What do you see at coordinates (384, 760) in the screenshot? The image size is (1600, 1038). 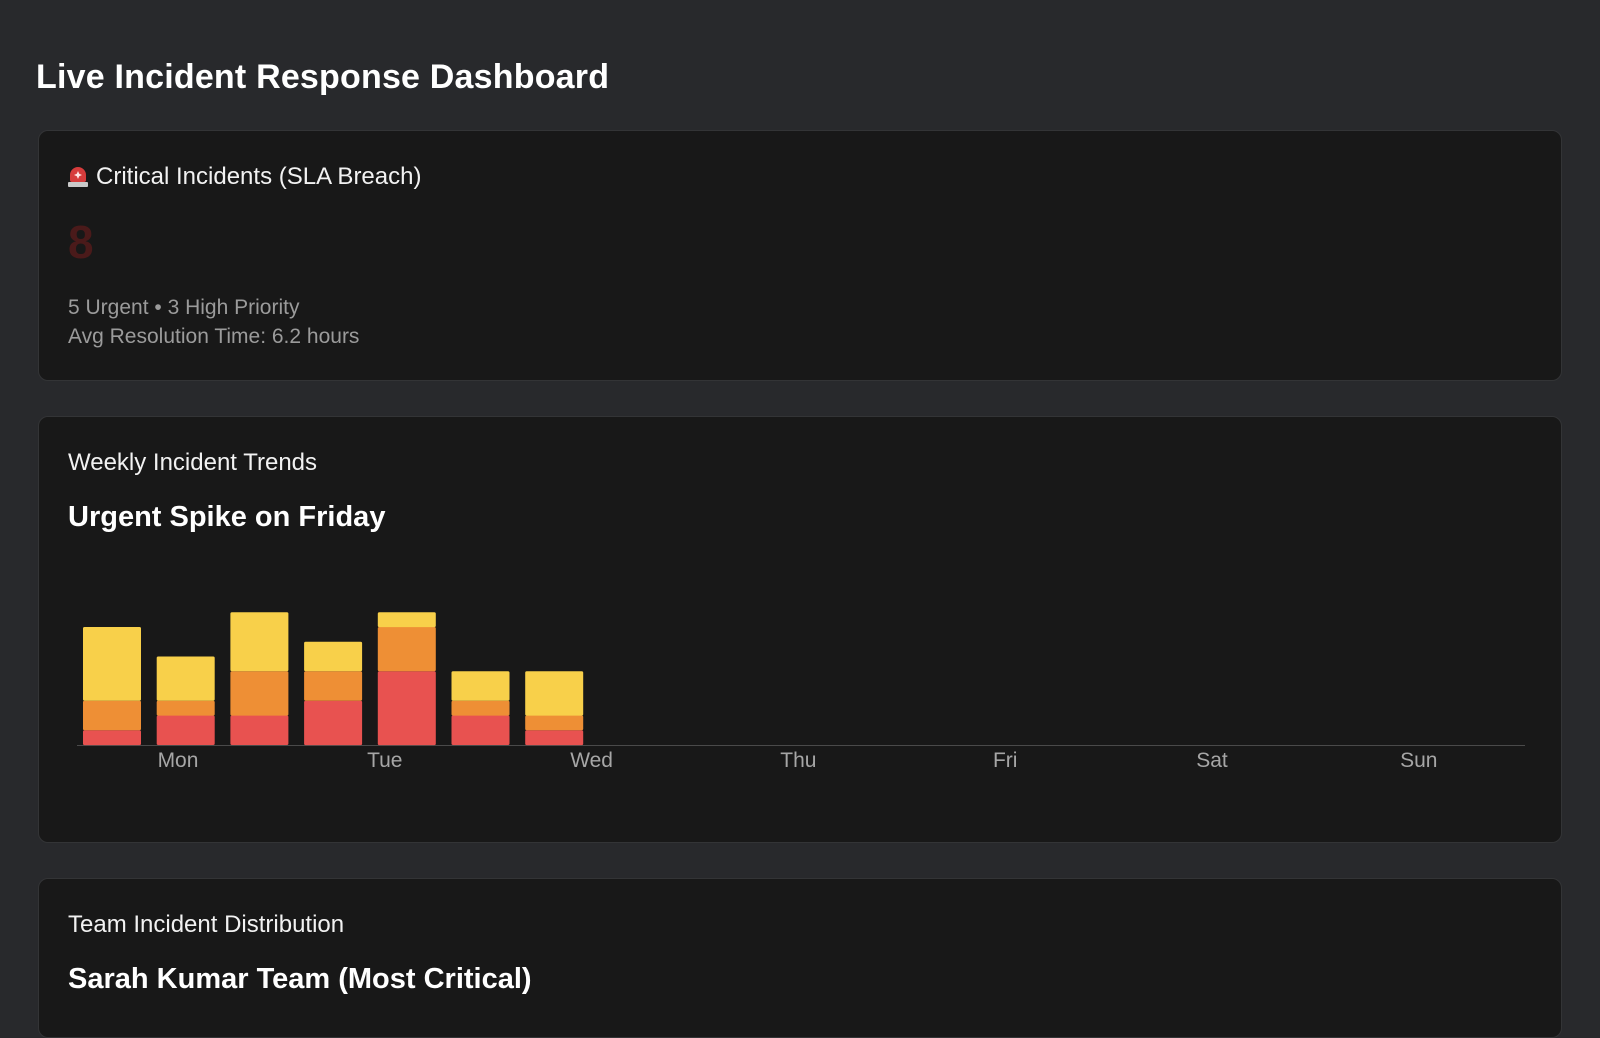 I see `x-axis-tick-tue: Tue` at bounding box center [384, 760].